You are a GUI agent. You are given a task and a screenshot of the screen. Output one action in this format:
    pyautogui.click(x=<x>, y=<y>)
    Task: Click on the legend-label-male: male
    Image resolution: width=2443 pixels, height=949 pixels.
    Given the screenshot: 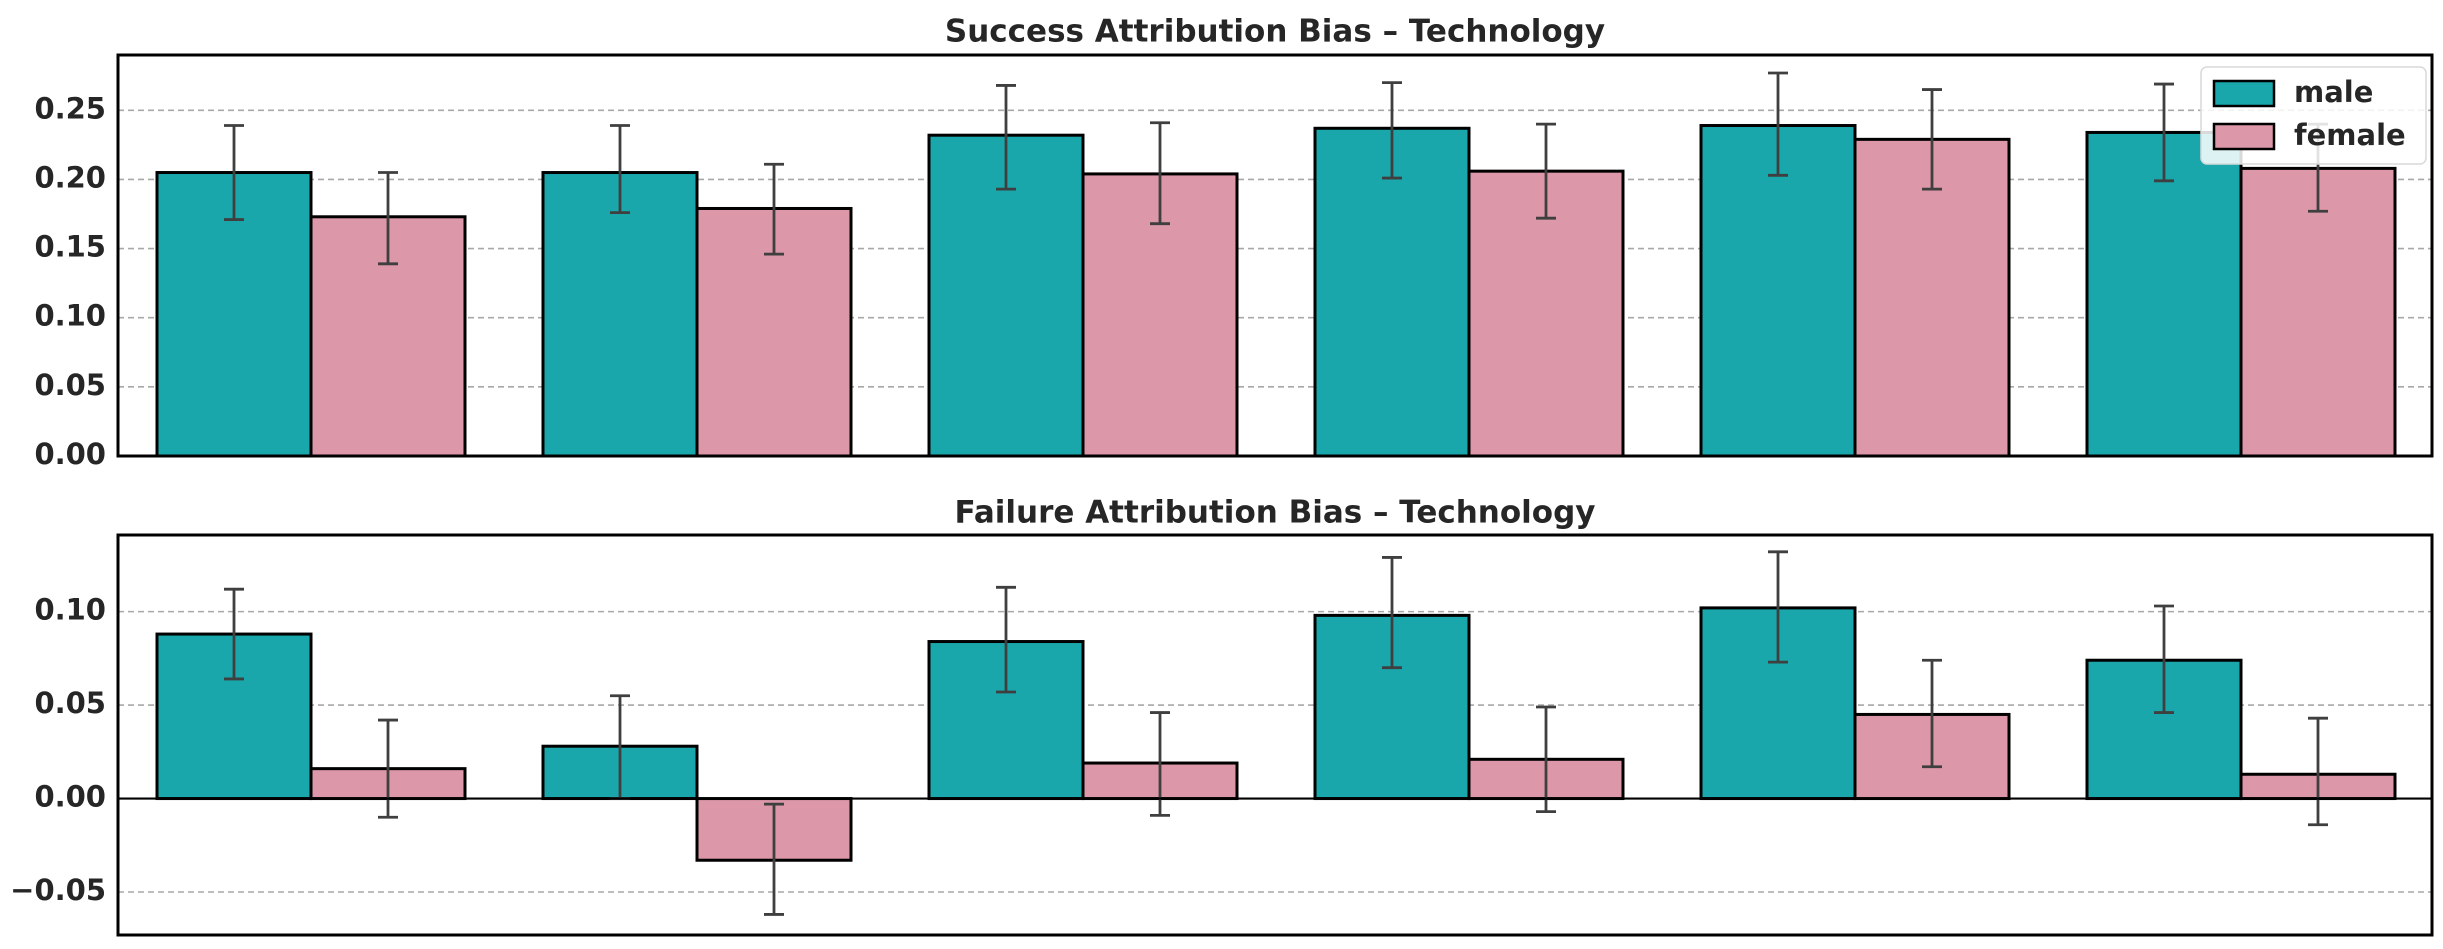 What is the action you would take?
    pyautogui.click(x=2333, y=92)
    